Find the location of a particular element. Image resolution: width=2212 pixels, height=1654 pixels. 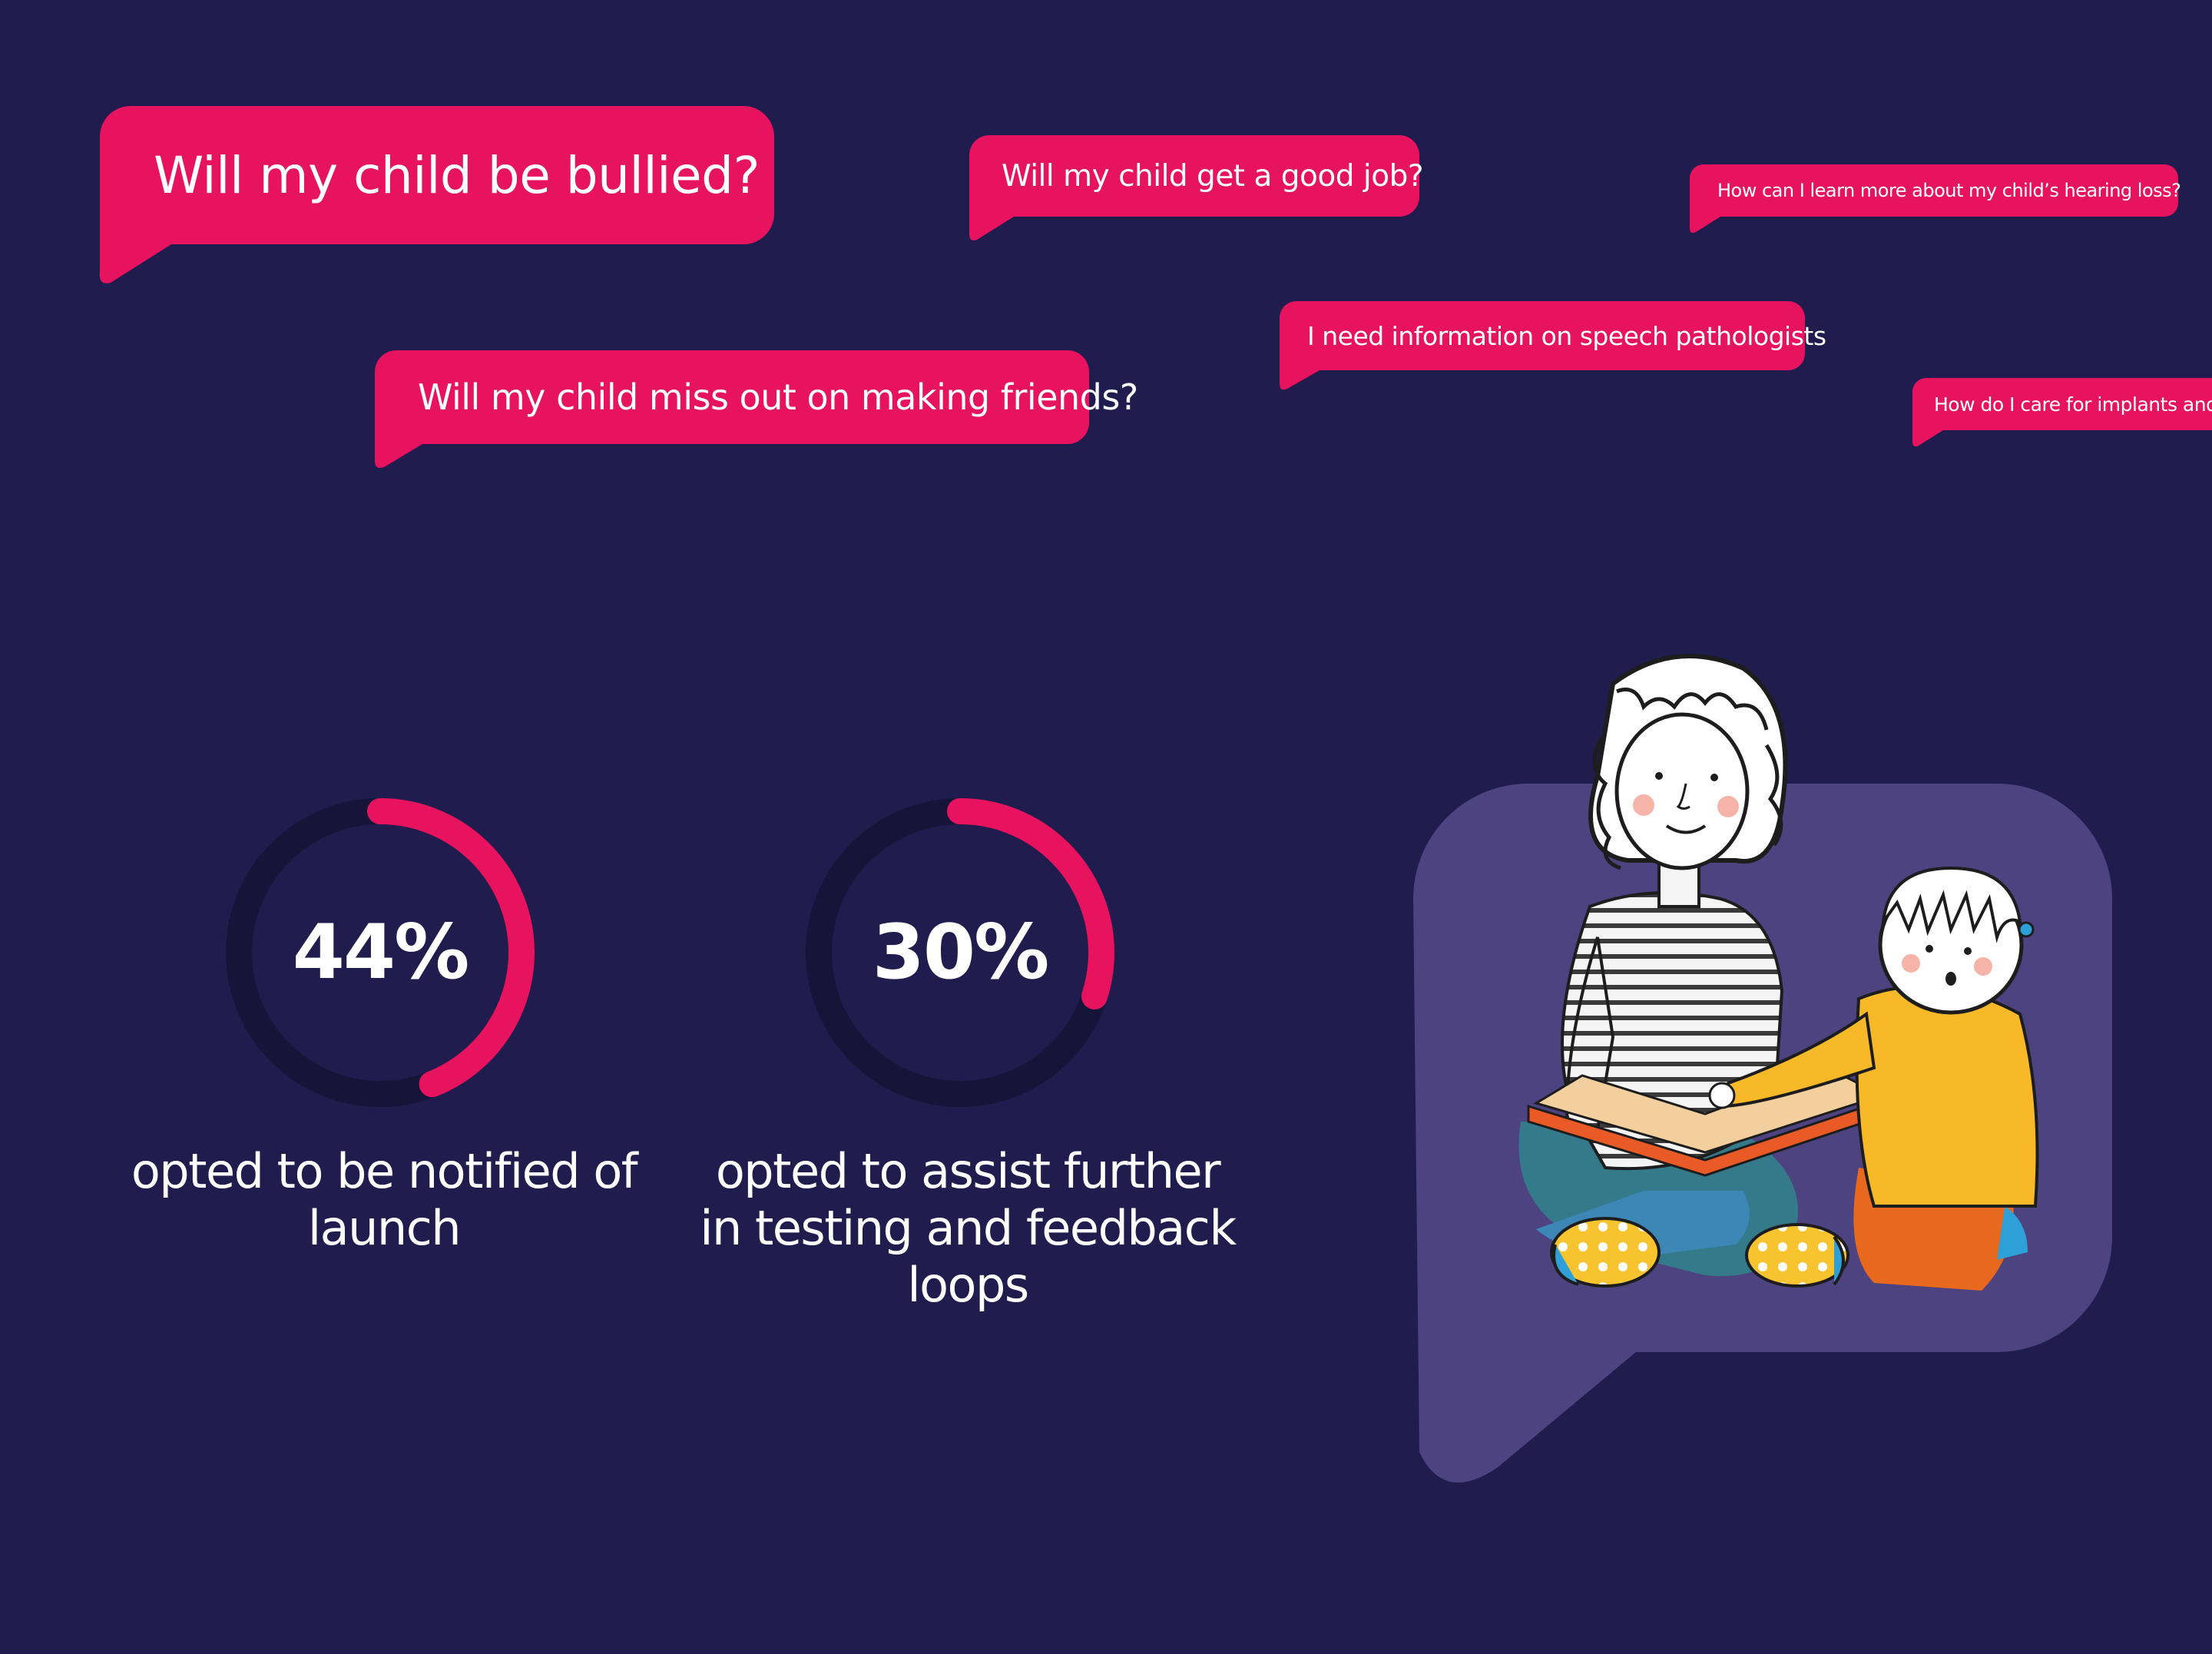

progress-ring-testing is located at coordinates (960, 952).